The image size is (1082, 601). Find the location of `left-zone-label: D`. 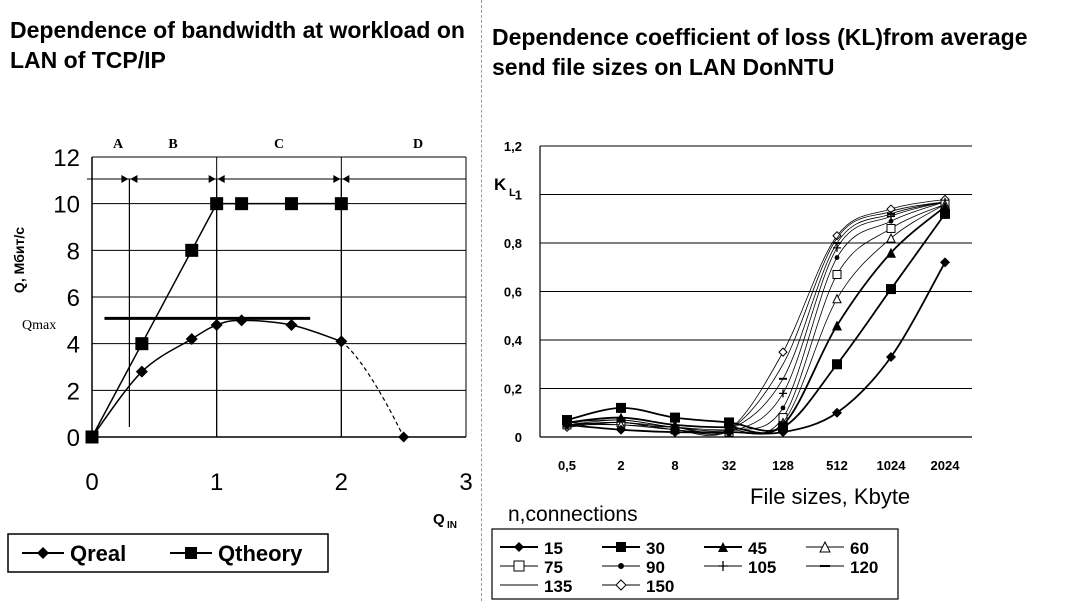

left-zone-label: D is located at coordinates (418, 144).